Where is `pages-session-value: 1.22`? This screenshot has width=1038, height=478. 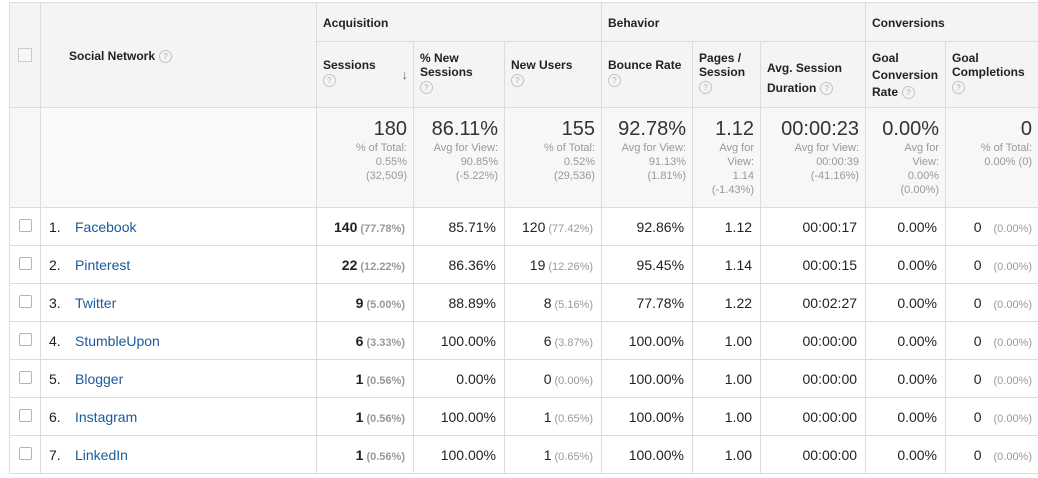
pages-session-value: 1.22 is located at coordinates (727, 302).